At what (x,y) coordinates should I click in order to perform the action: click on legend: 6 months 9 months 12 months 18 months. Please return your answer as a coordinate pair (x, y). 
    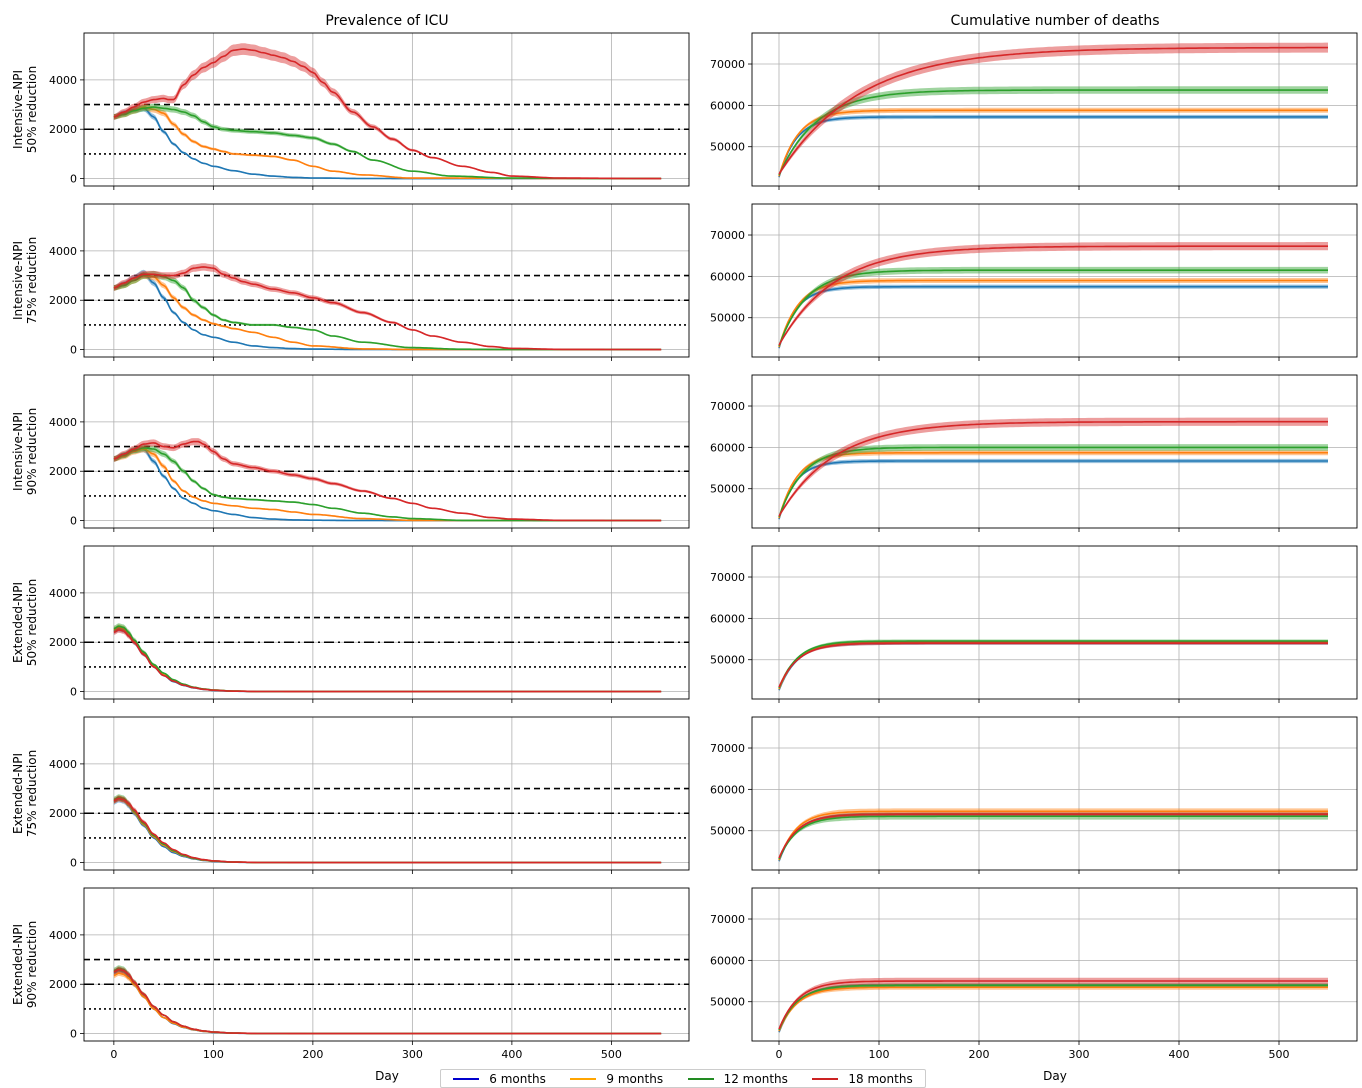
    Looking at the image, I should click on (683, 1078).